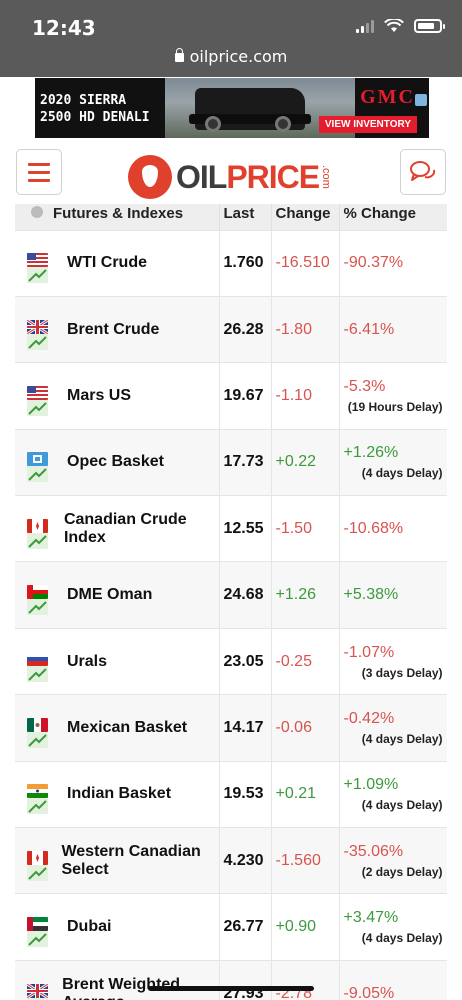 This screenshot has height=1000, width=462. I want to click on row-name-cell: Indian Basket, so click(117, 794).